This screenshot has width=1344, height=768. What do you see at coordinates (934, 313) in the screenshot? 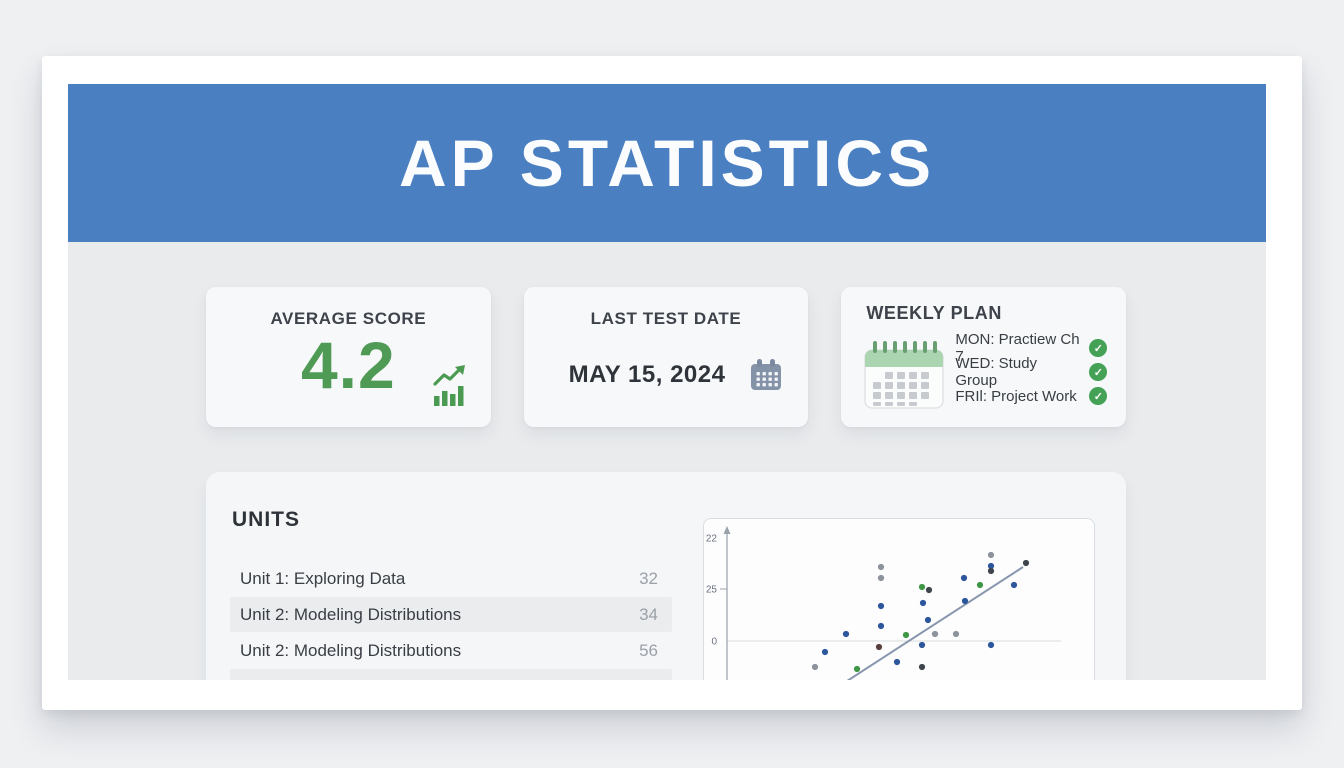
I see `weekly-plan-label: WEEKLY PLAN` at bounding box center [934, 313].